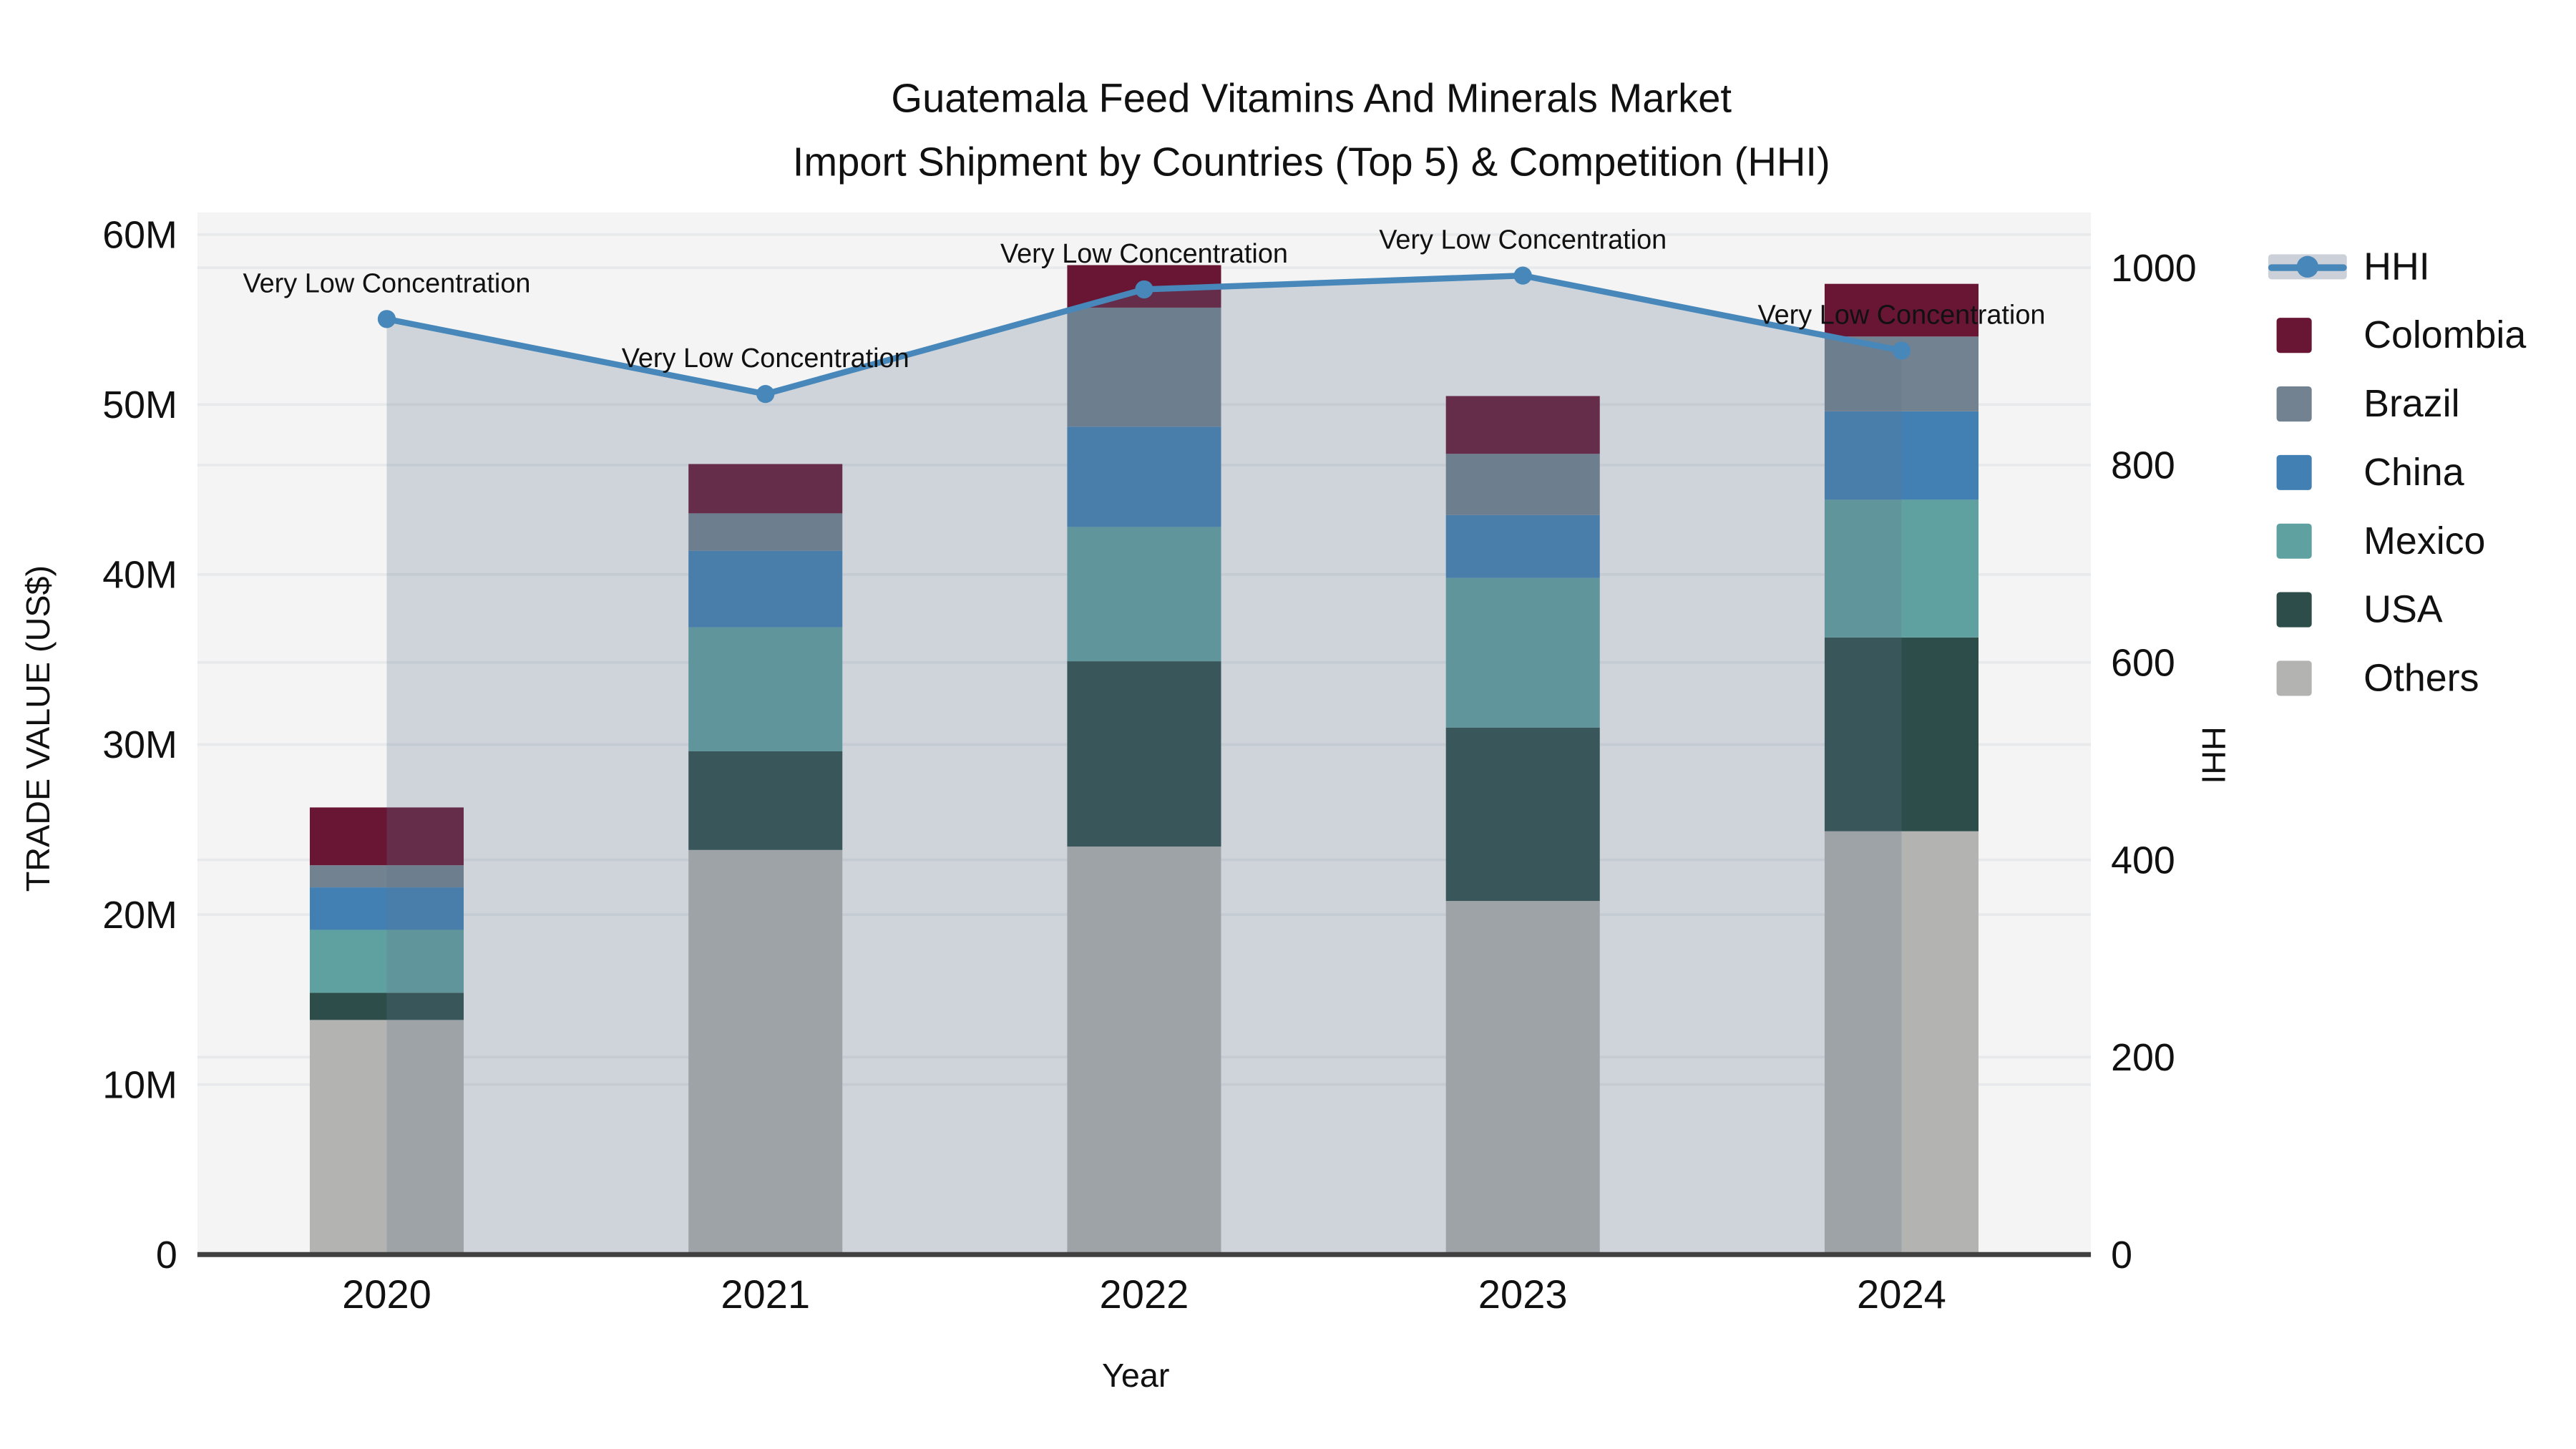 The image size is (2576, 1449). Describe the element at coordinates (2121, 1255) in the screenshot. I see `y-axis-right-tick-label: 0` at that location.